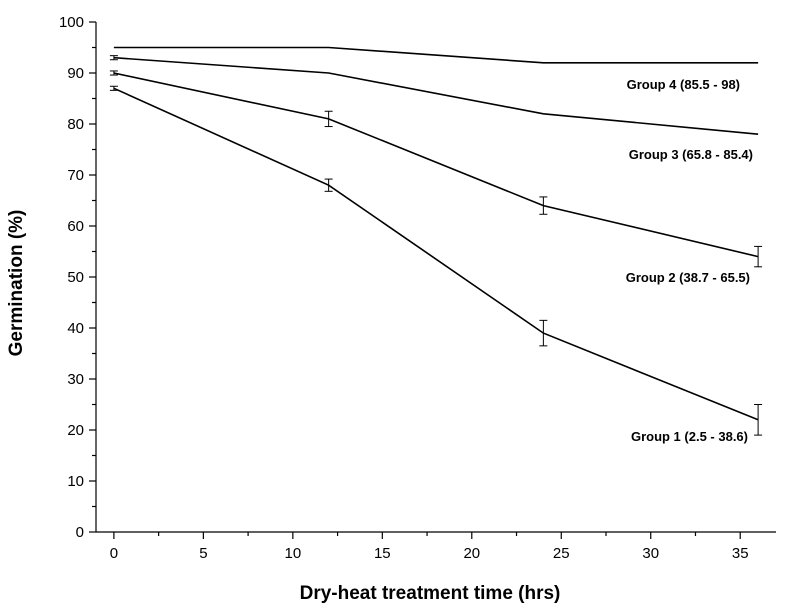 This screenshot has width=790, height=611. Describe the element at coordinates (561, 553) in the screenshot. I see `x-tick-label: 25` at that location.